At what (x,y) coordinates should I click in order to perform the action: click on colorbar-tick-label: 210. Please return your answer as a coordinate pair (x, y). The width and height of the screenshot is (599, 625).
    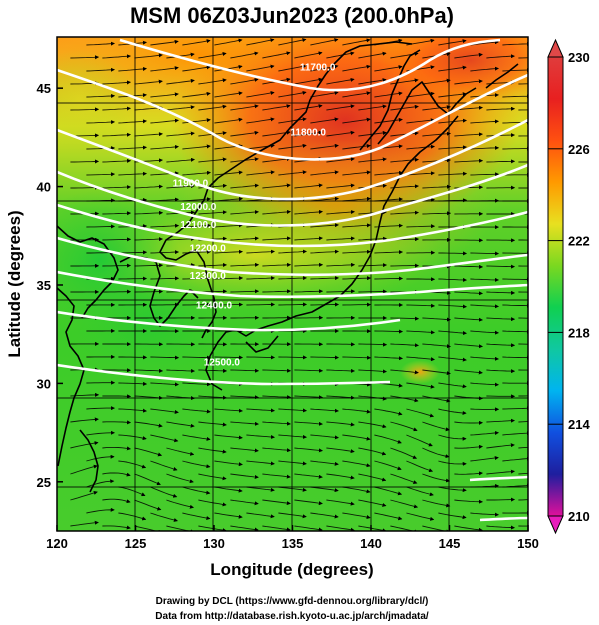
    Looking at the image, I should click on (579, 516).